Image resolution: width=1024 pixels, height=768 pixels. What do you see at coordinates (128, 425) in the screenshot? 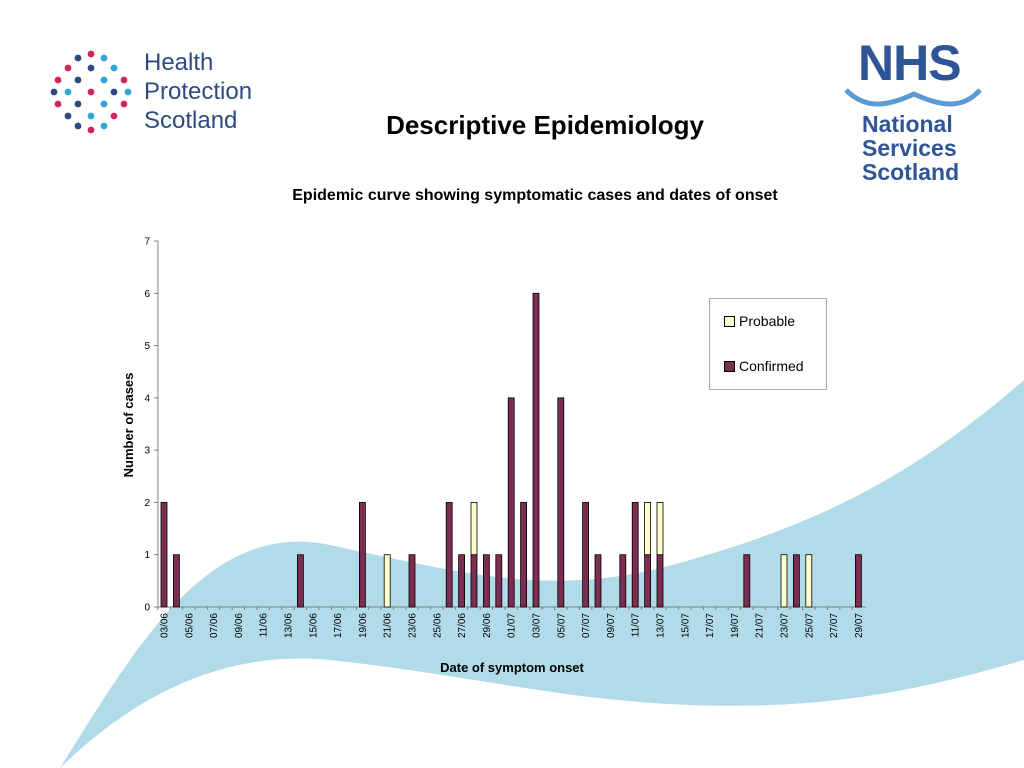
I see `y-axis-label: Number of cases` at bounding box center [128, 425].